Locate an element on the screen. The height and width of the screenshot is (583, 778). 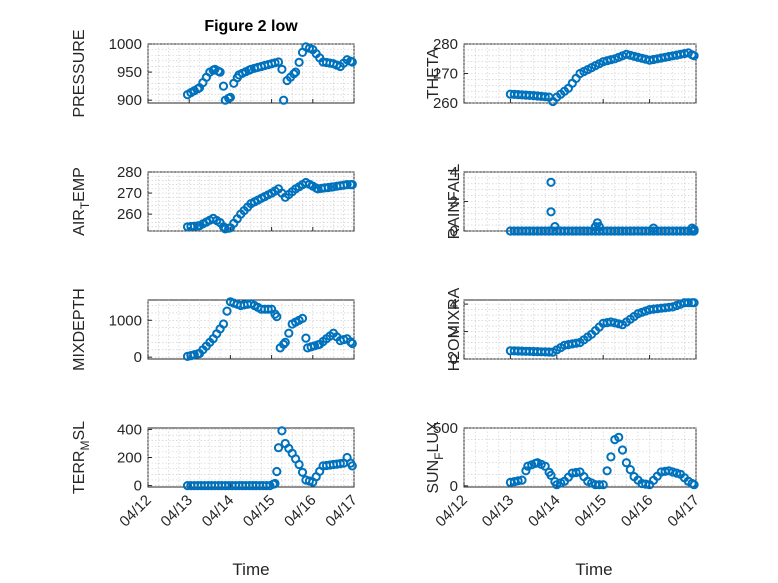
y-axis-label: PRESSURE is located at coordinates (79, 73).